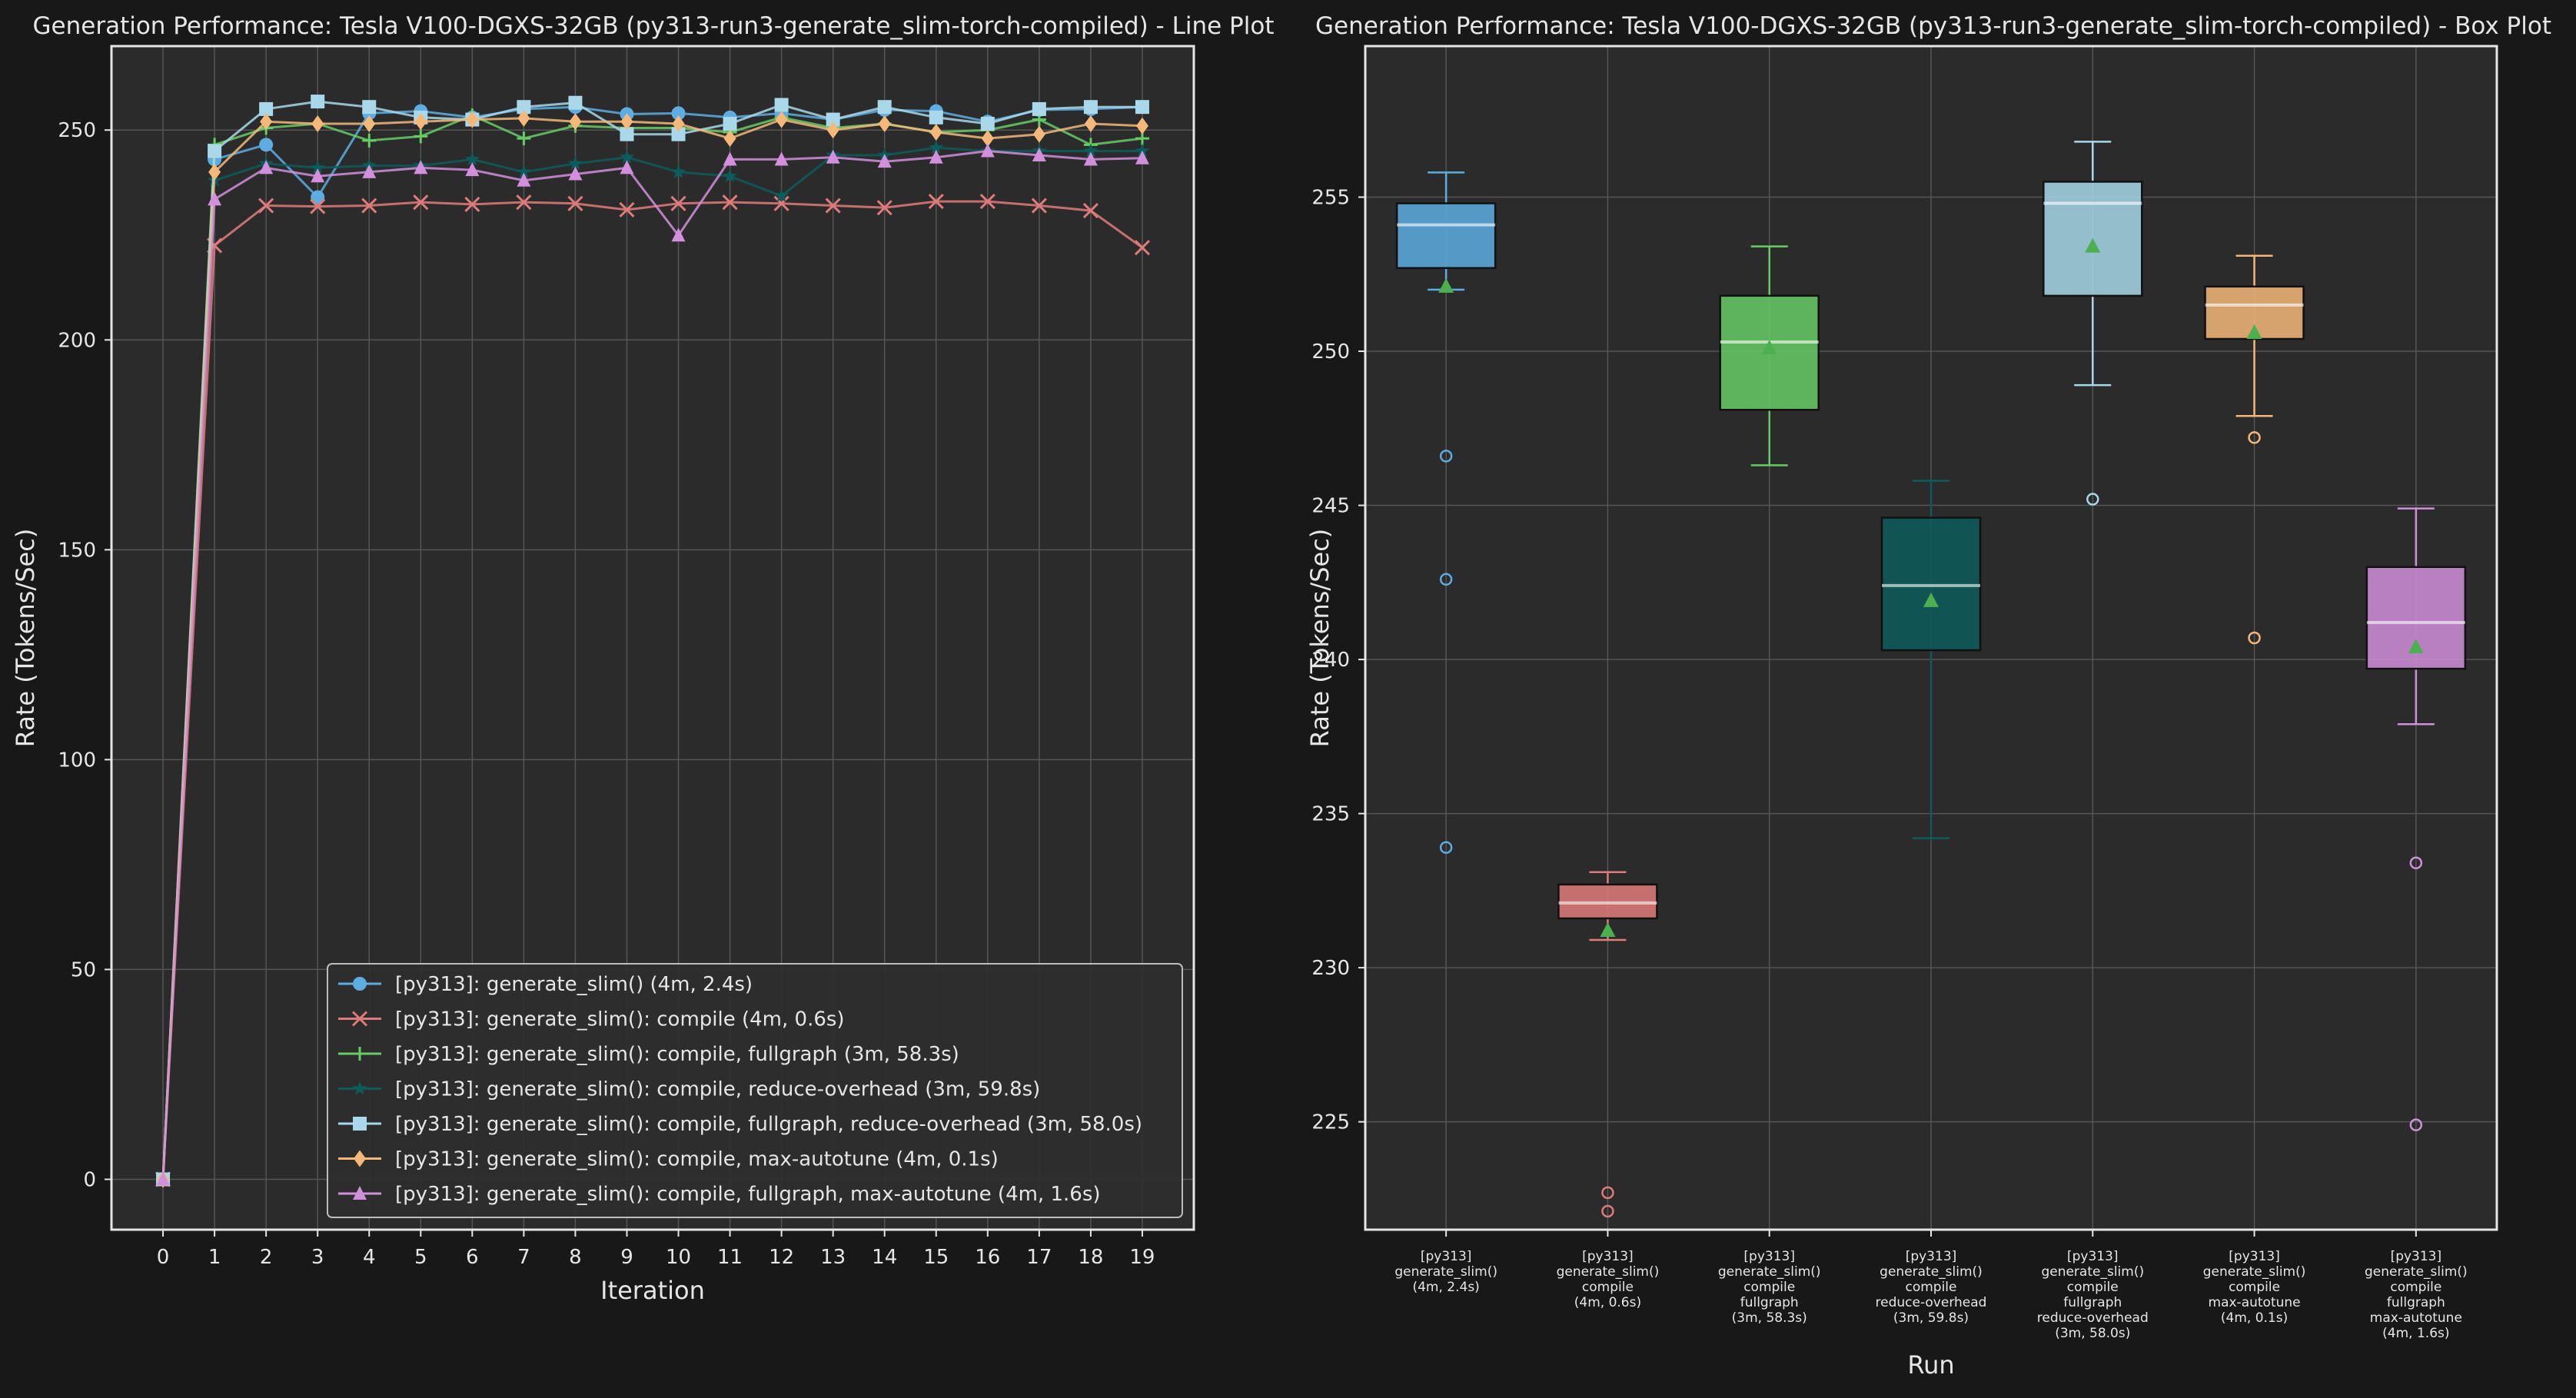 The image size is (2576, 1398). I want to click on x-tick-label: max-autotune, so click(2255, 1302).